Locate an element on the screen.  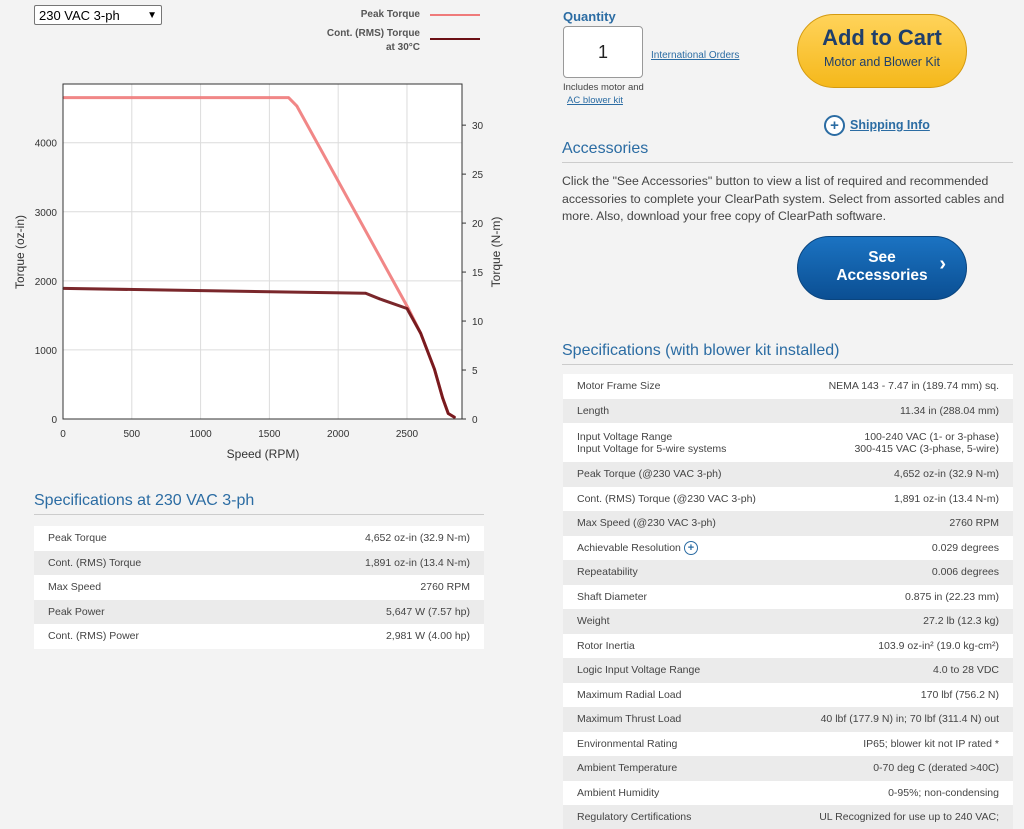
add-to-cart-subtitle: Motor and Blower Kit is located at coordinates (882, 62).